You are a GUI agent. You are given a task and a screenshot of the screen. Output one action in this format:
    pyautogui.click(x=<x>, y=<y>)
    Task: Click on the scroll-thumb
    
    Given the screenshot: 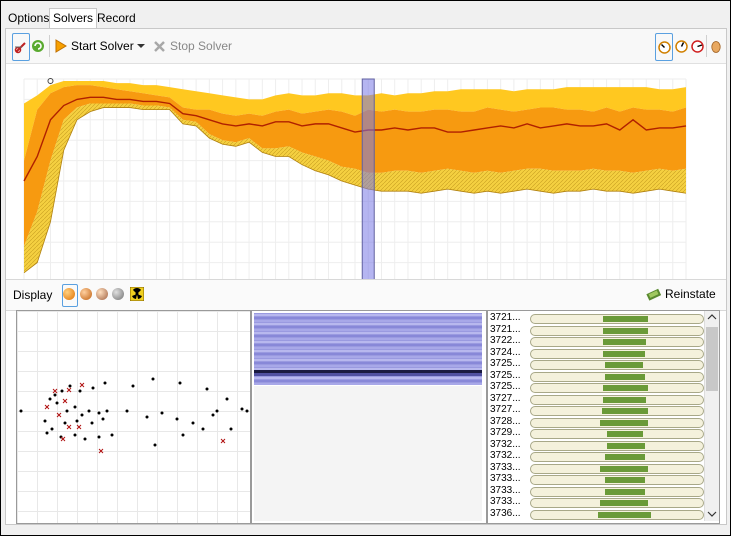 What is the action you would take?
    pyautogui.click(x=712, y=359)
    